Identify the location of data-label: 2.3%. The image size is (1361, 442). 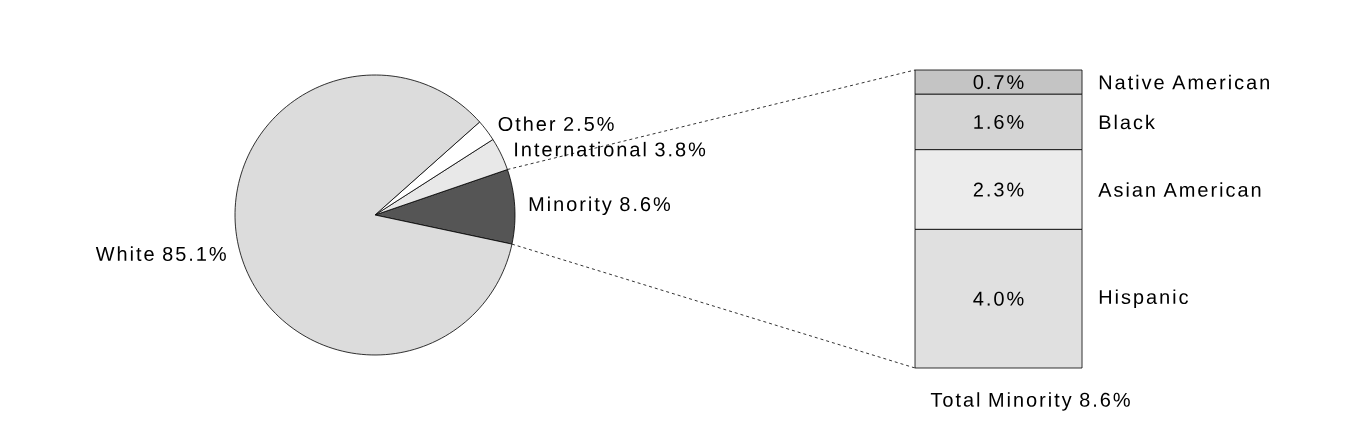
(998, 189).